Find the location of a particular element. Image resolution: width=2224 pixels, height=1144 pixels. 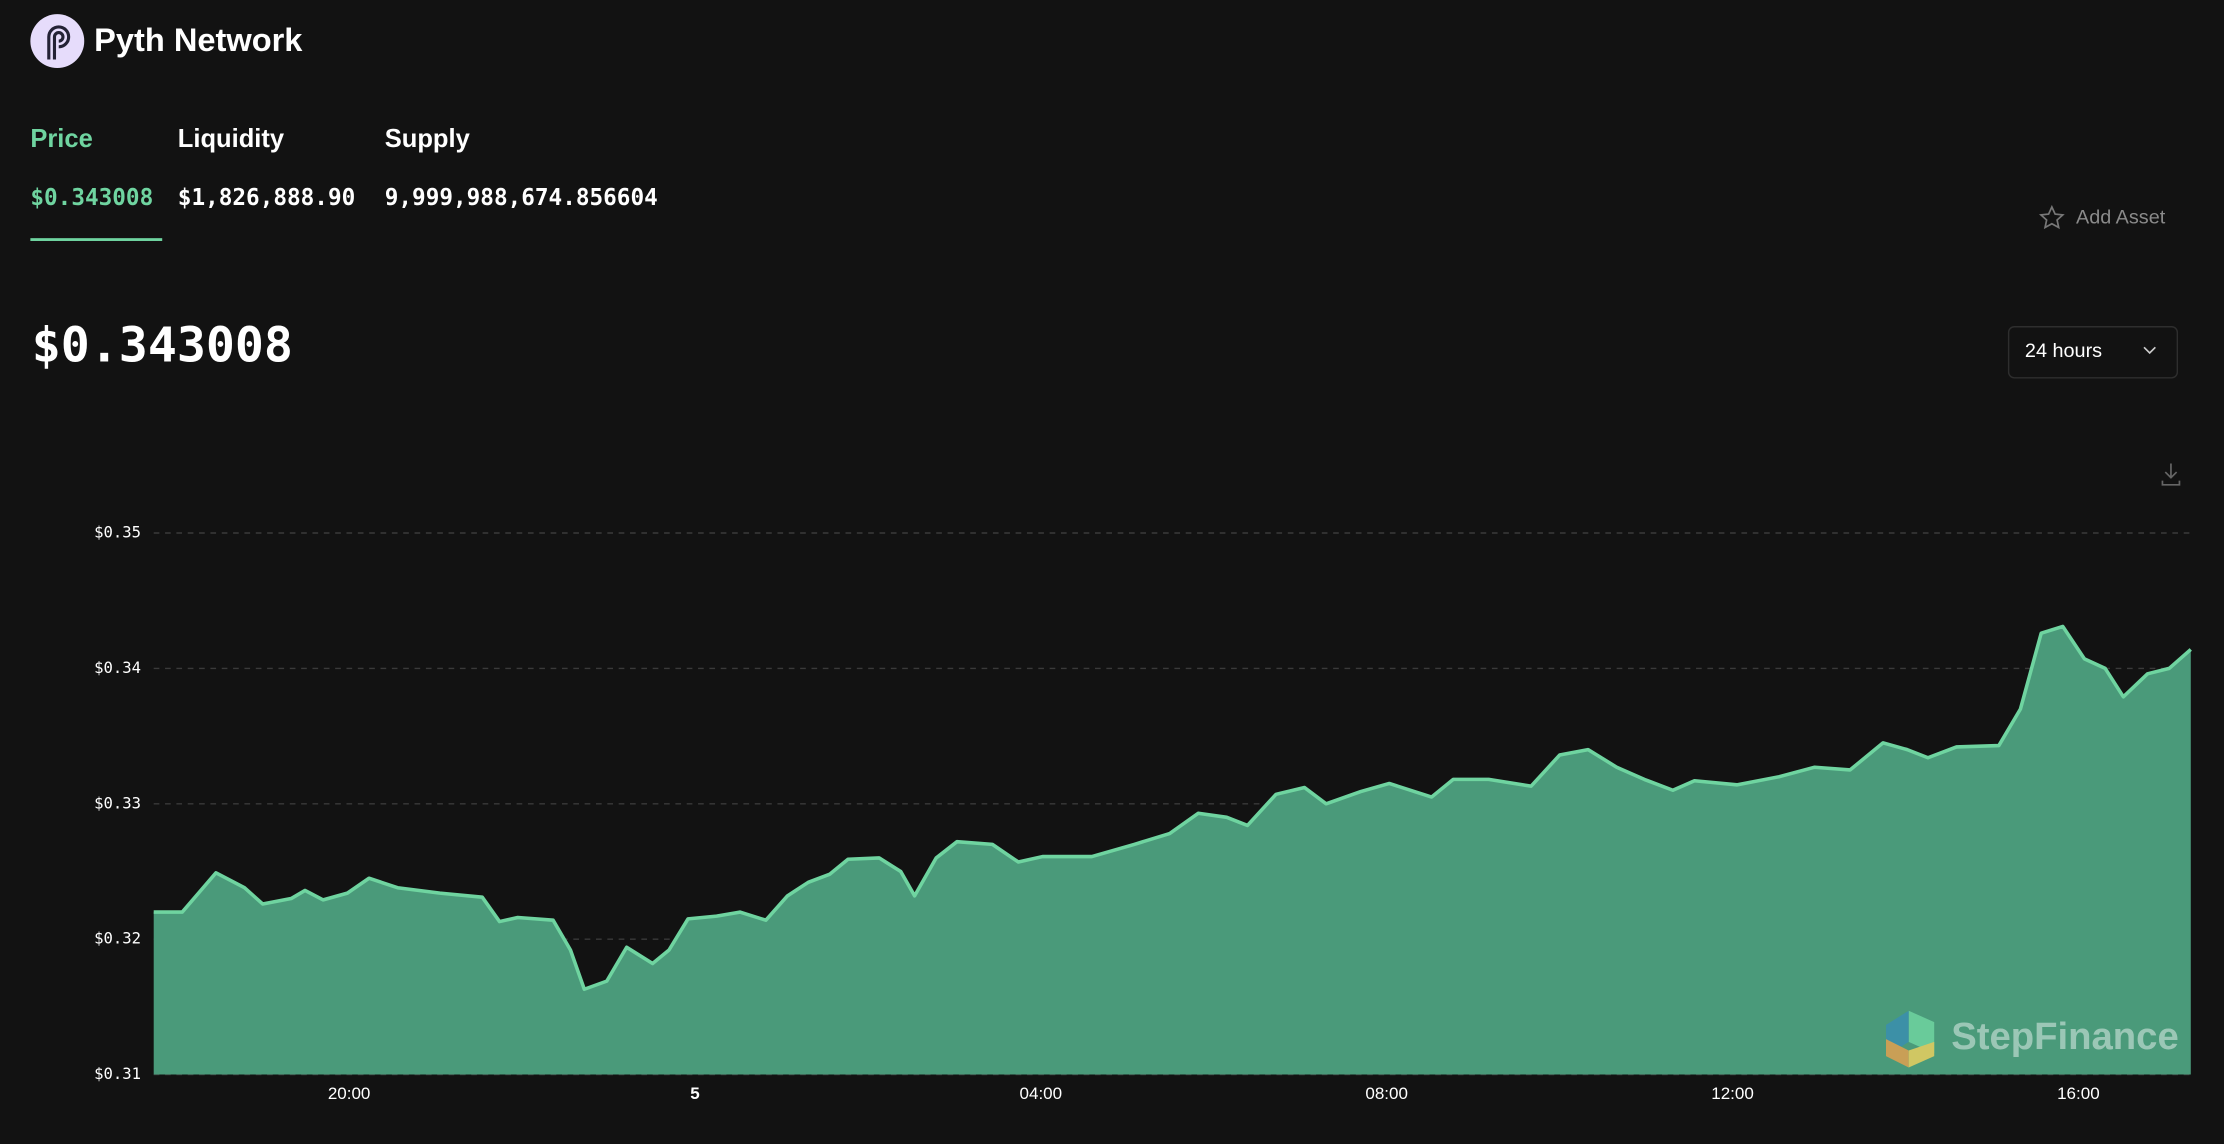

tab-underline is located at coordinates (96, 239).